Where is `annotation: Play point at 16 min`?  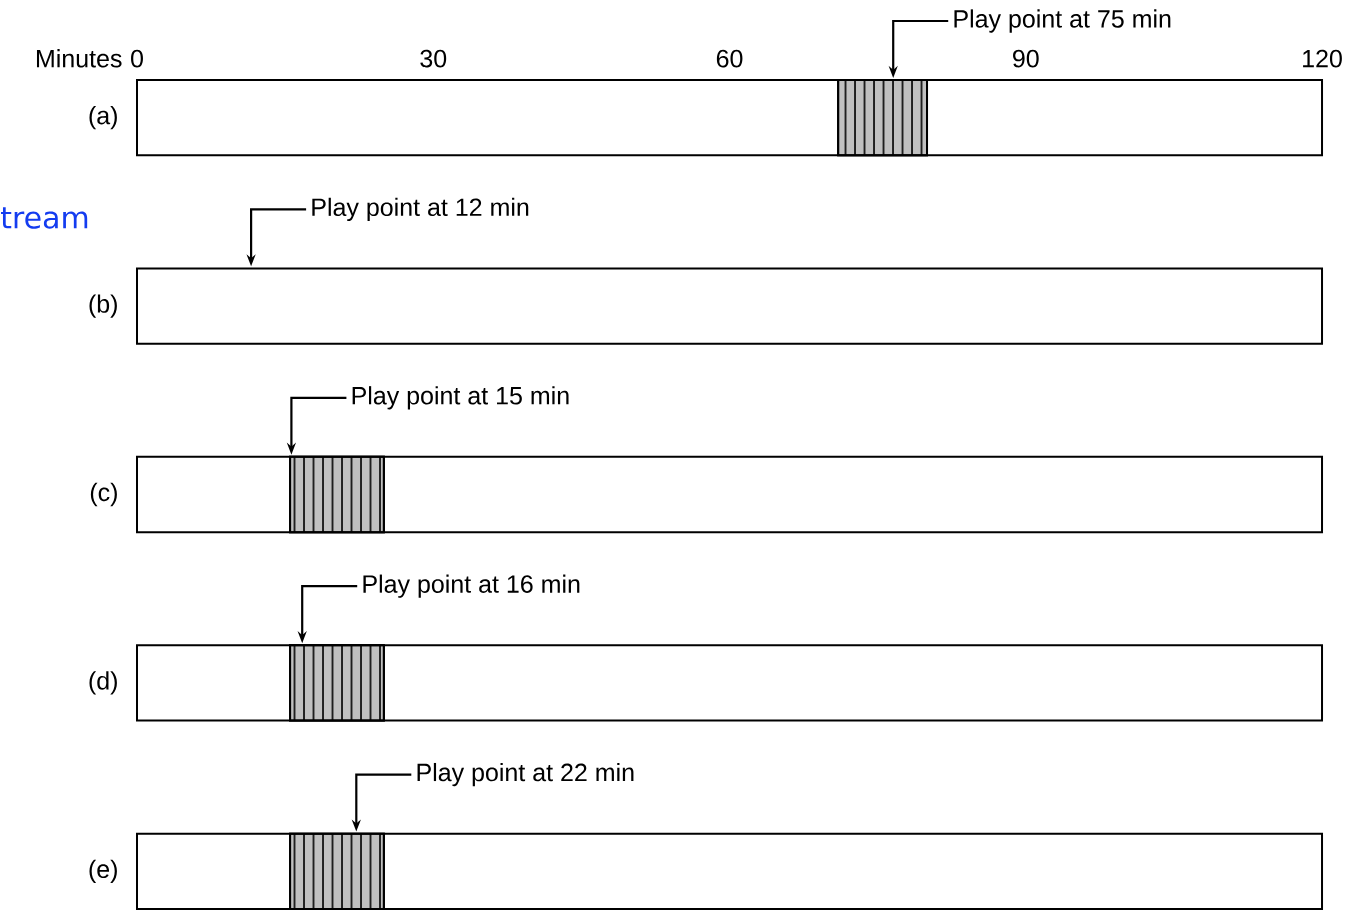 annotation: Play point at 16 min is located at coordinates (471, 586).